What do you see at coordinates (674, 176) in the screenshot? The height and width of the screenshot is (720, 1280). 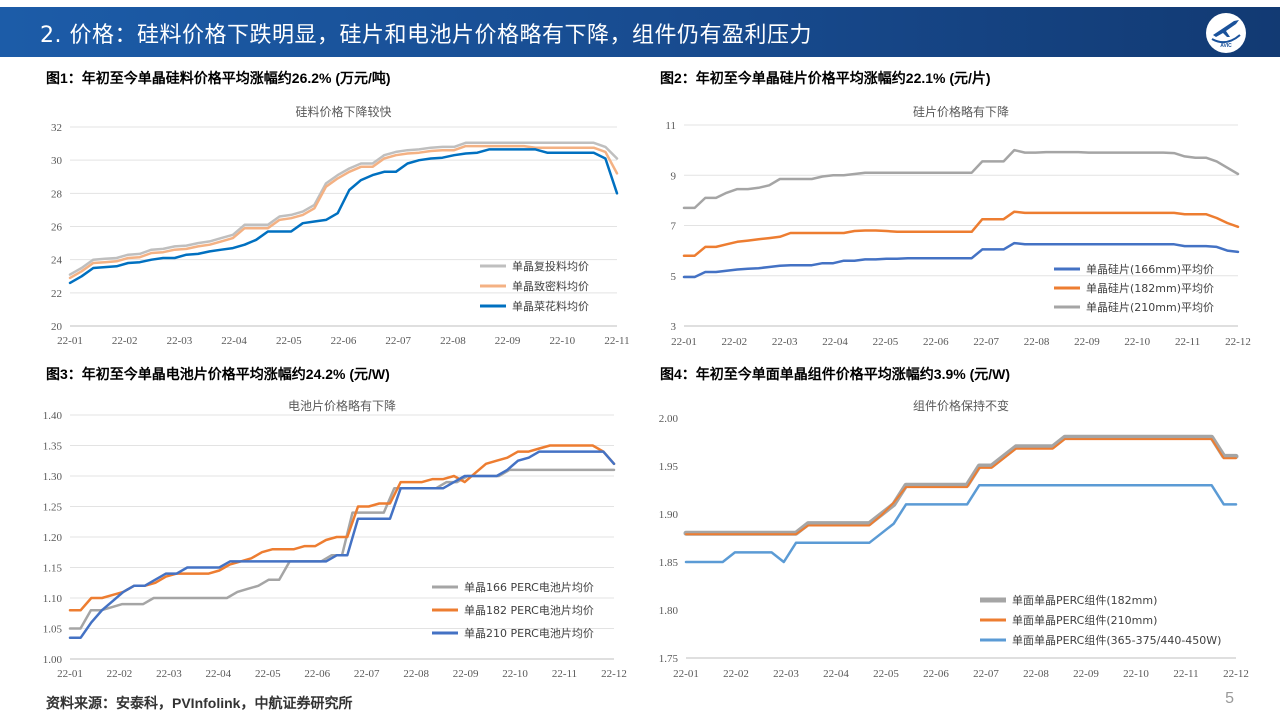 I see `y-tick-label: 9` at bounding box center [674, 176].